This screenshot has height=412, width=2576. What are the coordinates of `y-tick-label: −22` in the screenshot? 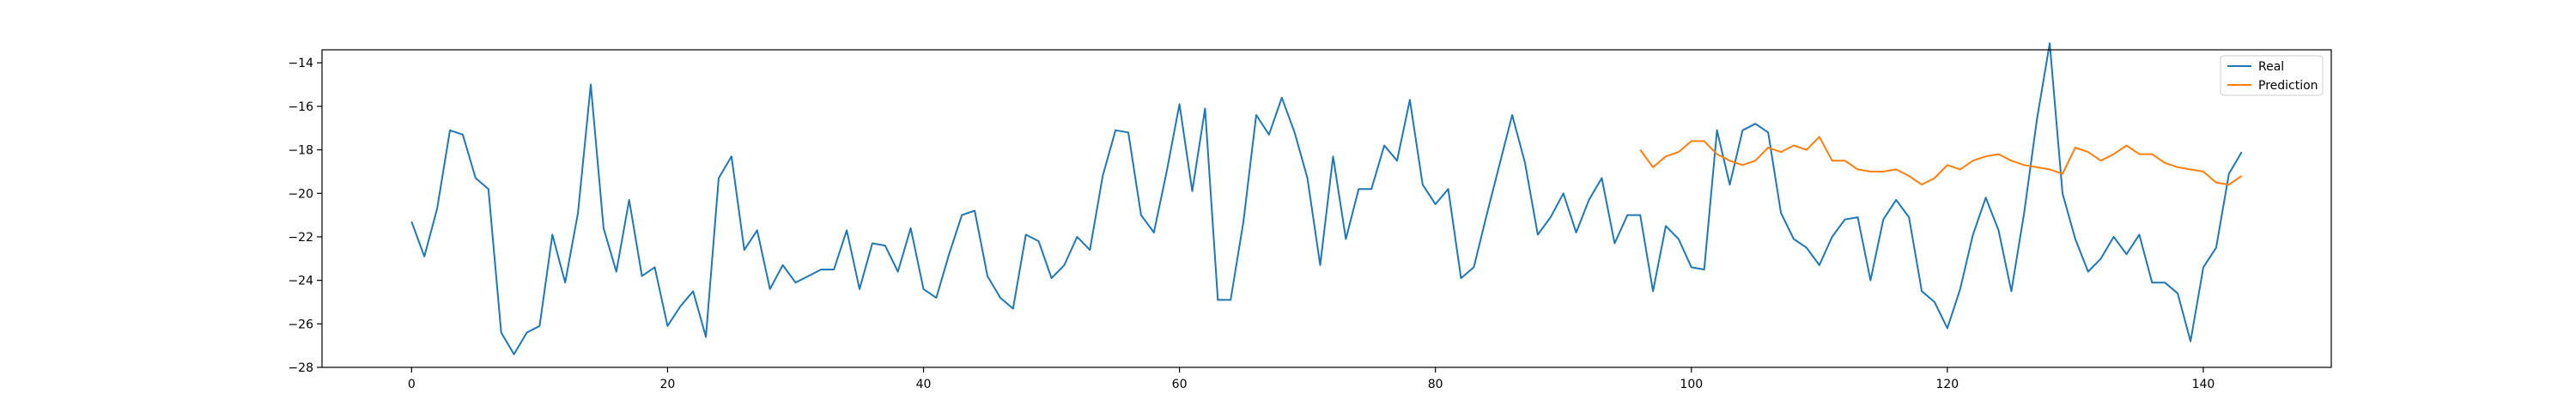 It's located at (301, 238).